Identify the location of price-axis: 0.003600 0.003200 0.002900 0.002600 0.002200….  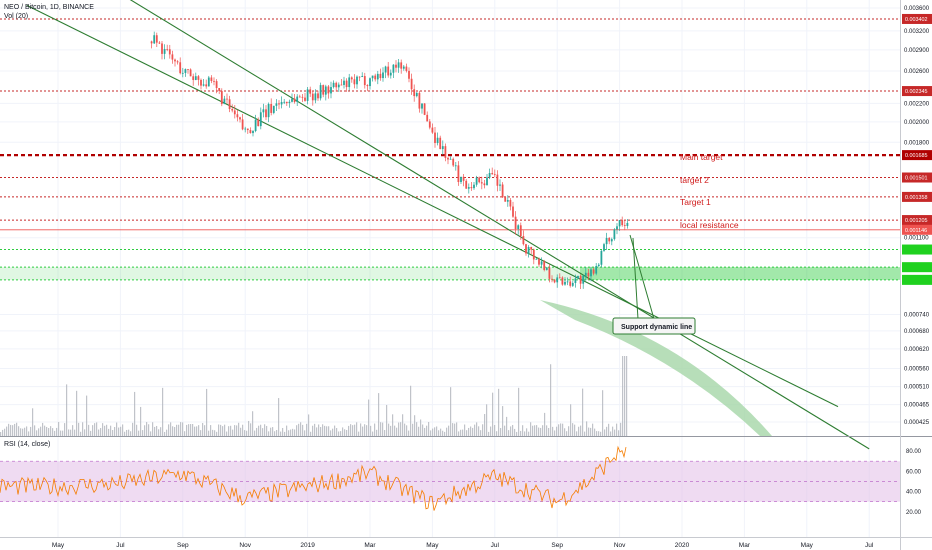
(917, 216).